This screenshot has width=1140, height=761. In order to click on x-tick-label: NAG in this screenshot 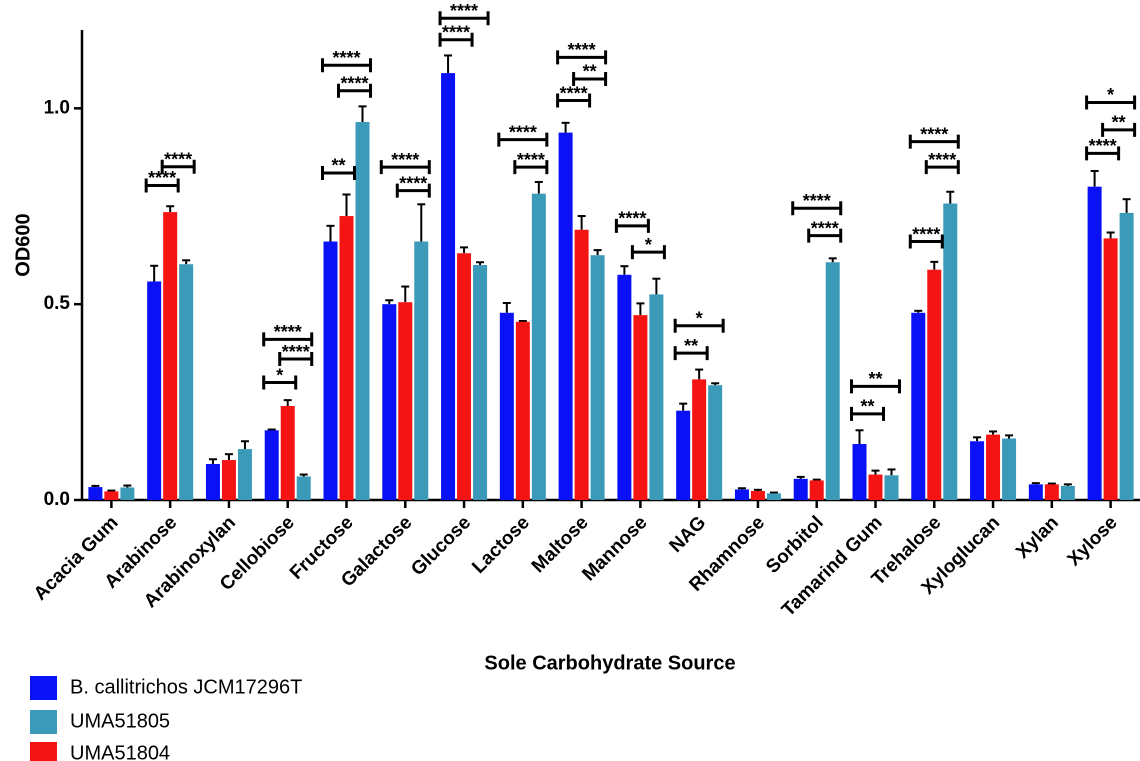, I will do `click(688, 534)`.